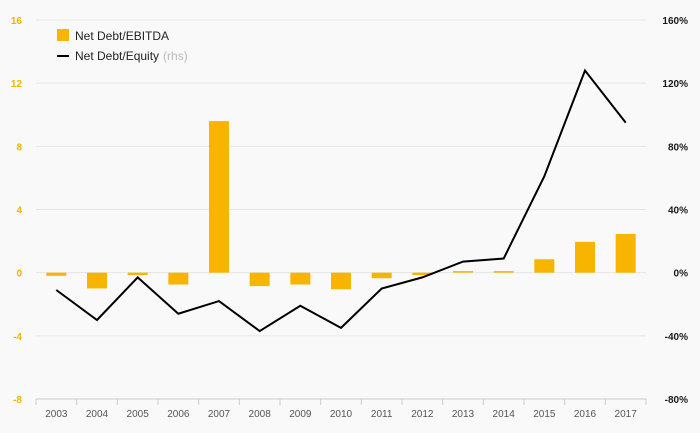  Describe the element at coordinates (17, 337) in the screenshot. I see `y-left-tick-label: -4` at that location.